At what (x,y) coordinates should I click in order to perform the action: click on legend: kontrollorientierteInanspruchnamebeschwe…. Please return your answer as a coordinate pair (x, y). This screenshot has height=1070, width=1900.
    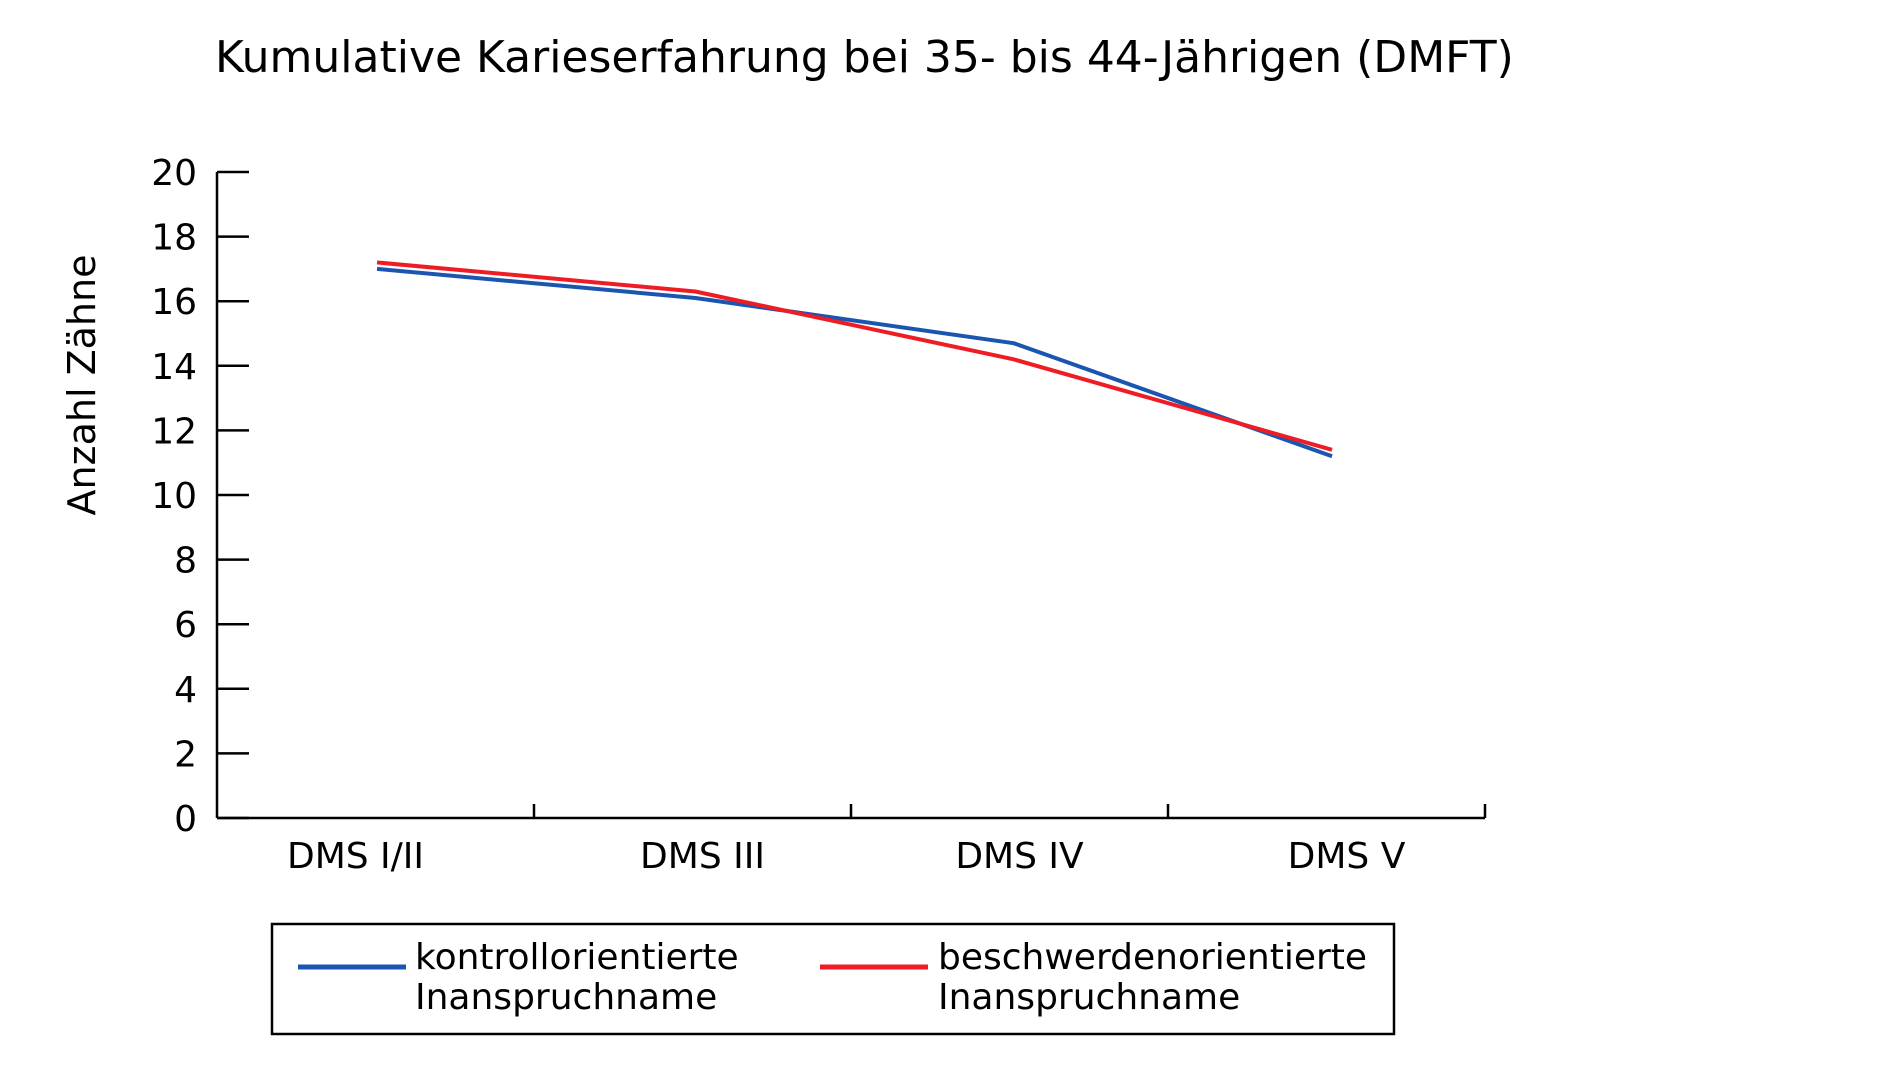
    Looking at the image, I should click on (833, 979).